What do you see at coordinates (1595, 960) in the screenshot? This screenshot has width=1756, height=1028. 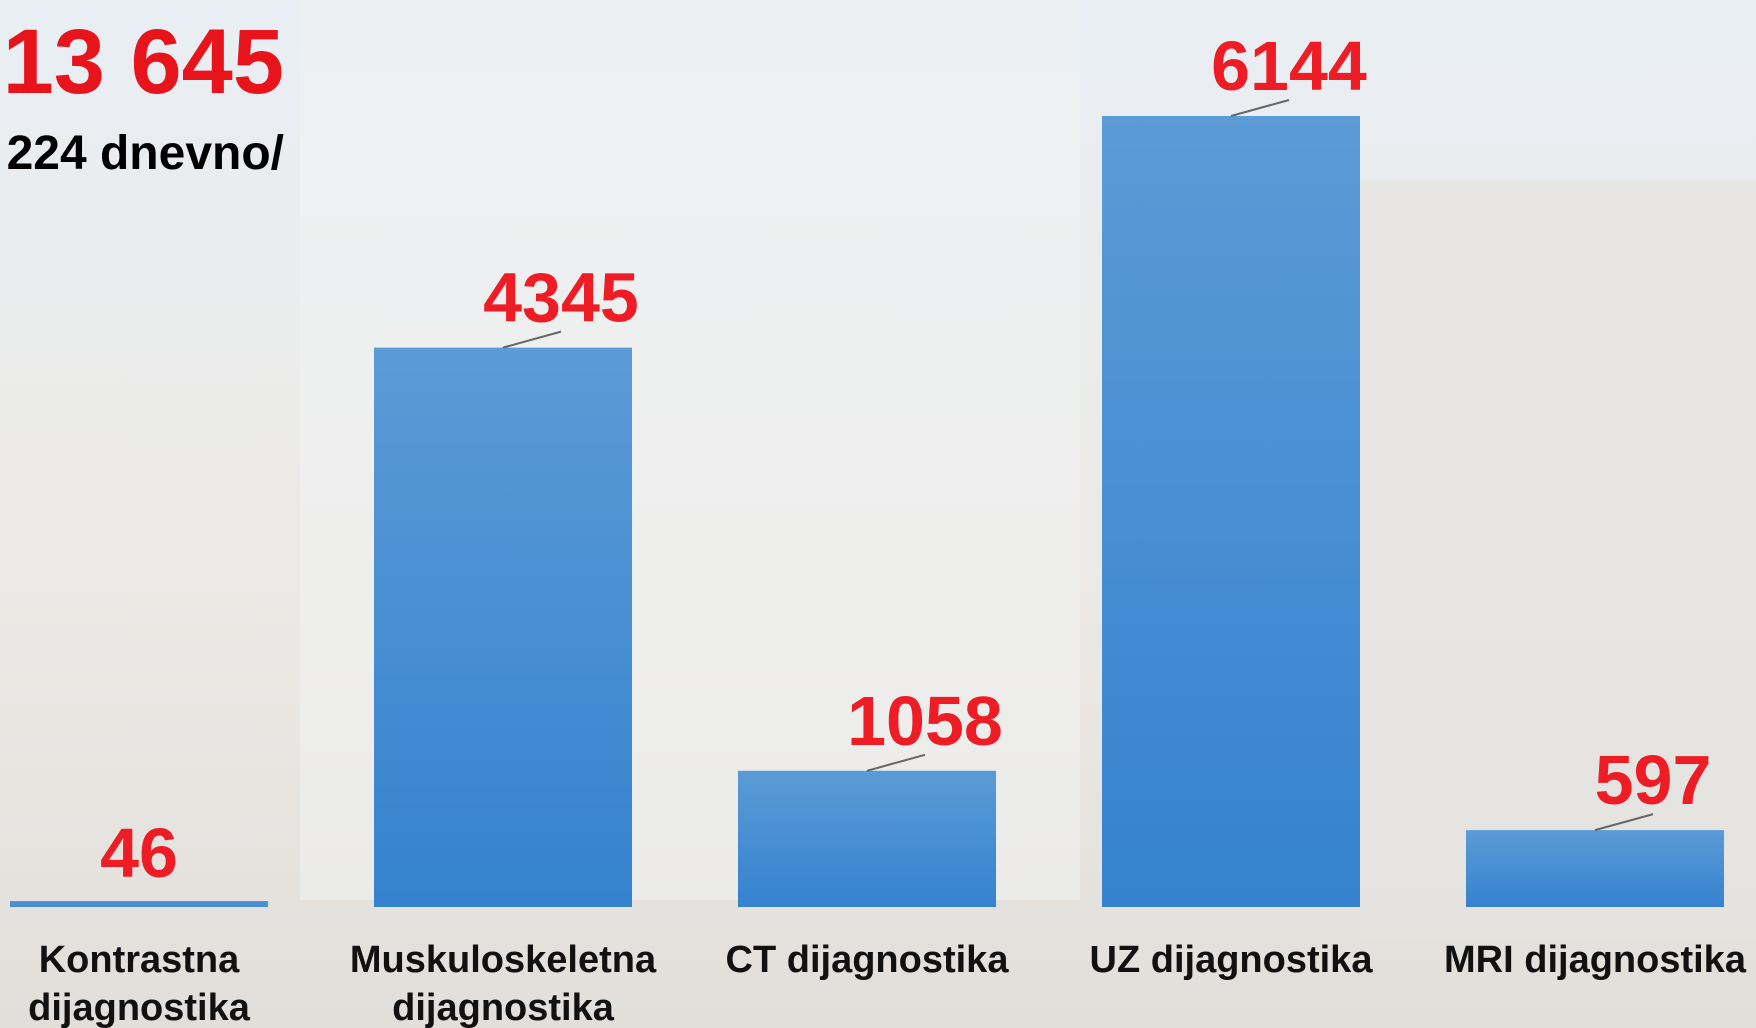 I see `category-label: MRI dijagnostika` at bounding box center [1595, 960].